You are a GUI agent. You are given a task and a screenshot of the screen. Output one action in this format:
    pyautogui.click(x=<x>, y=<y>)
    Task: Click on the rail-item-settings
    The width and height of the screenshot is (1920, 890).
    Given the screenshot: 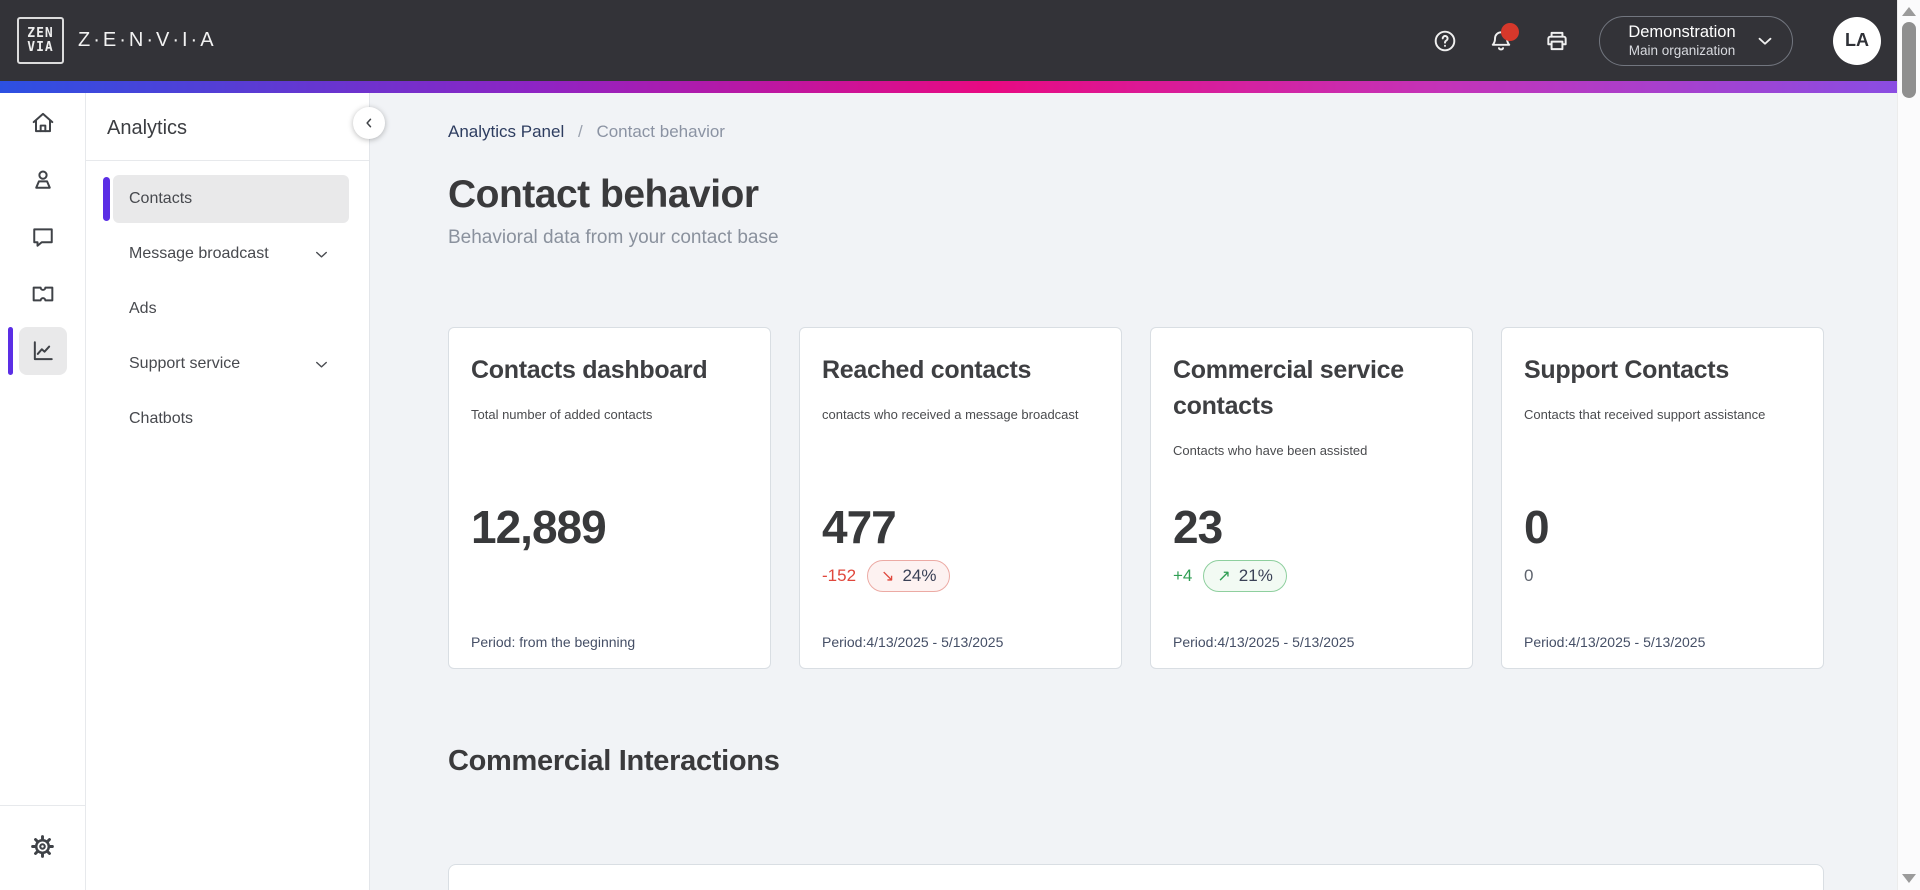 What is the action you would take?
    pyautogui.click(x=43, y=846)
    